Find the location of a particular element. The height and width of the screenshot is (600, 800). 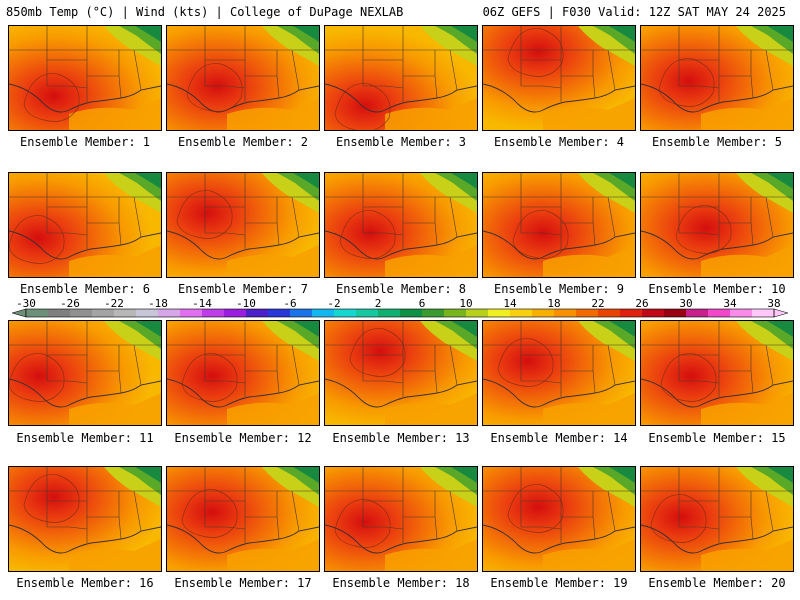

ensemble-member-caption: Ensemble Member: 6 is located at coordinates (85, 289).